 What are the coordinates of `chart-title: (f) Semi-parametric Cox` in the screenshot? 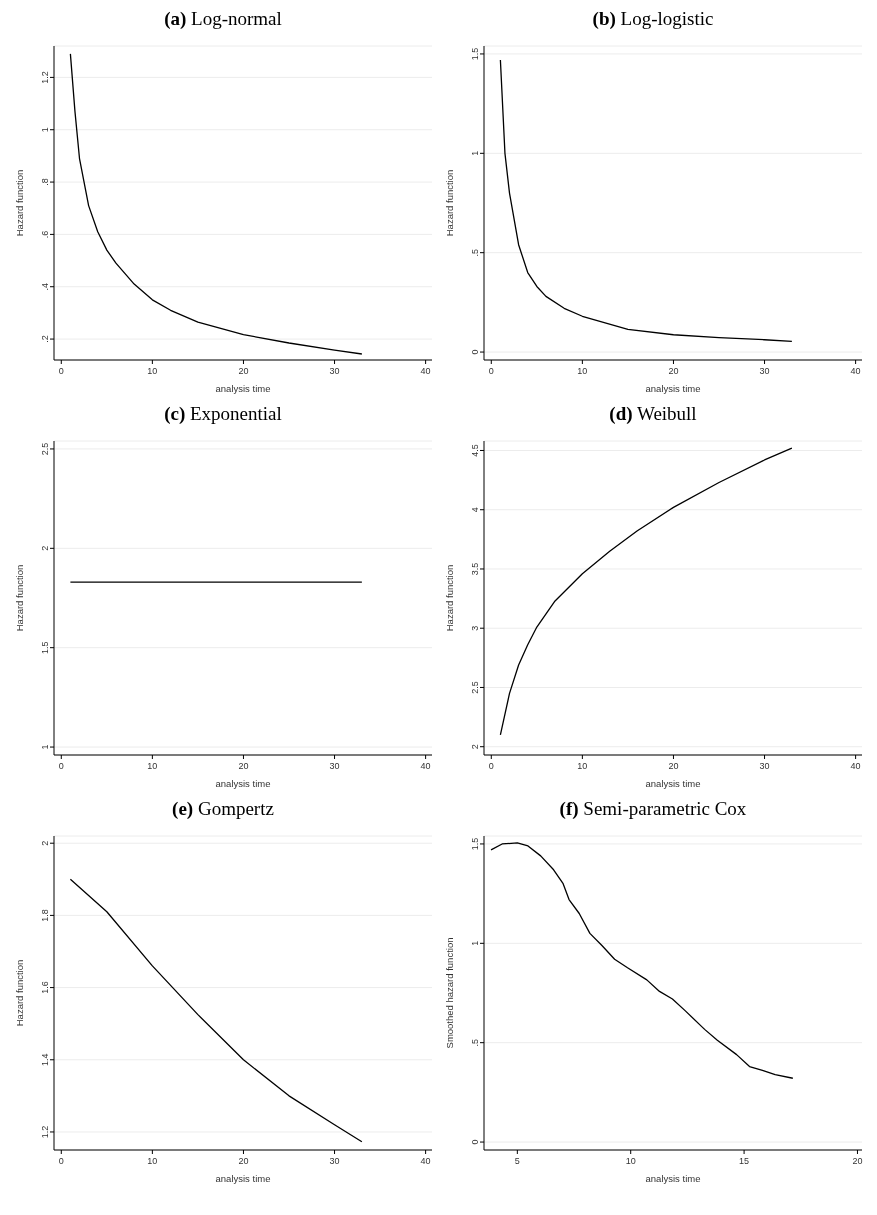 It's located at (653, 809).